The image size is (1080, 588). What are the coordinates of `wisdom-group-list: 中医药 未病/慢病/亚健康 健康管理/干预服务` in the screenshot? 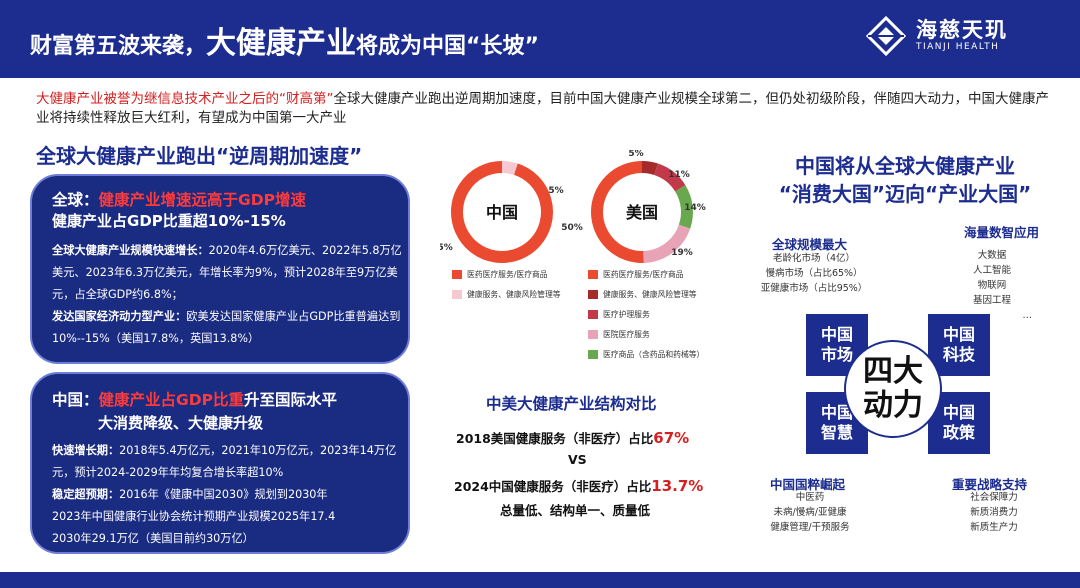 It's located at (810, 512).